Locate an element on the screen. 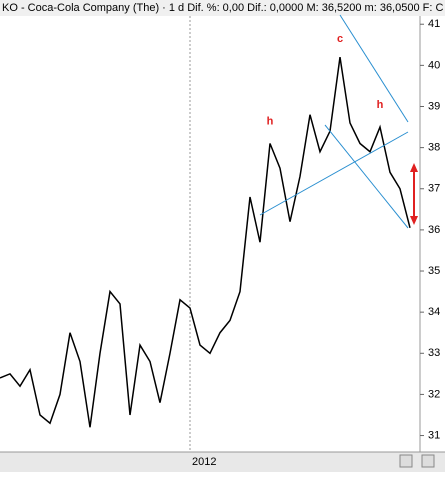 Image resolution: width=445 pixels, height=477 pixels. y-tick-label: 36 is located at coordinates (434, 230).